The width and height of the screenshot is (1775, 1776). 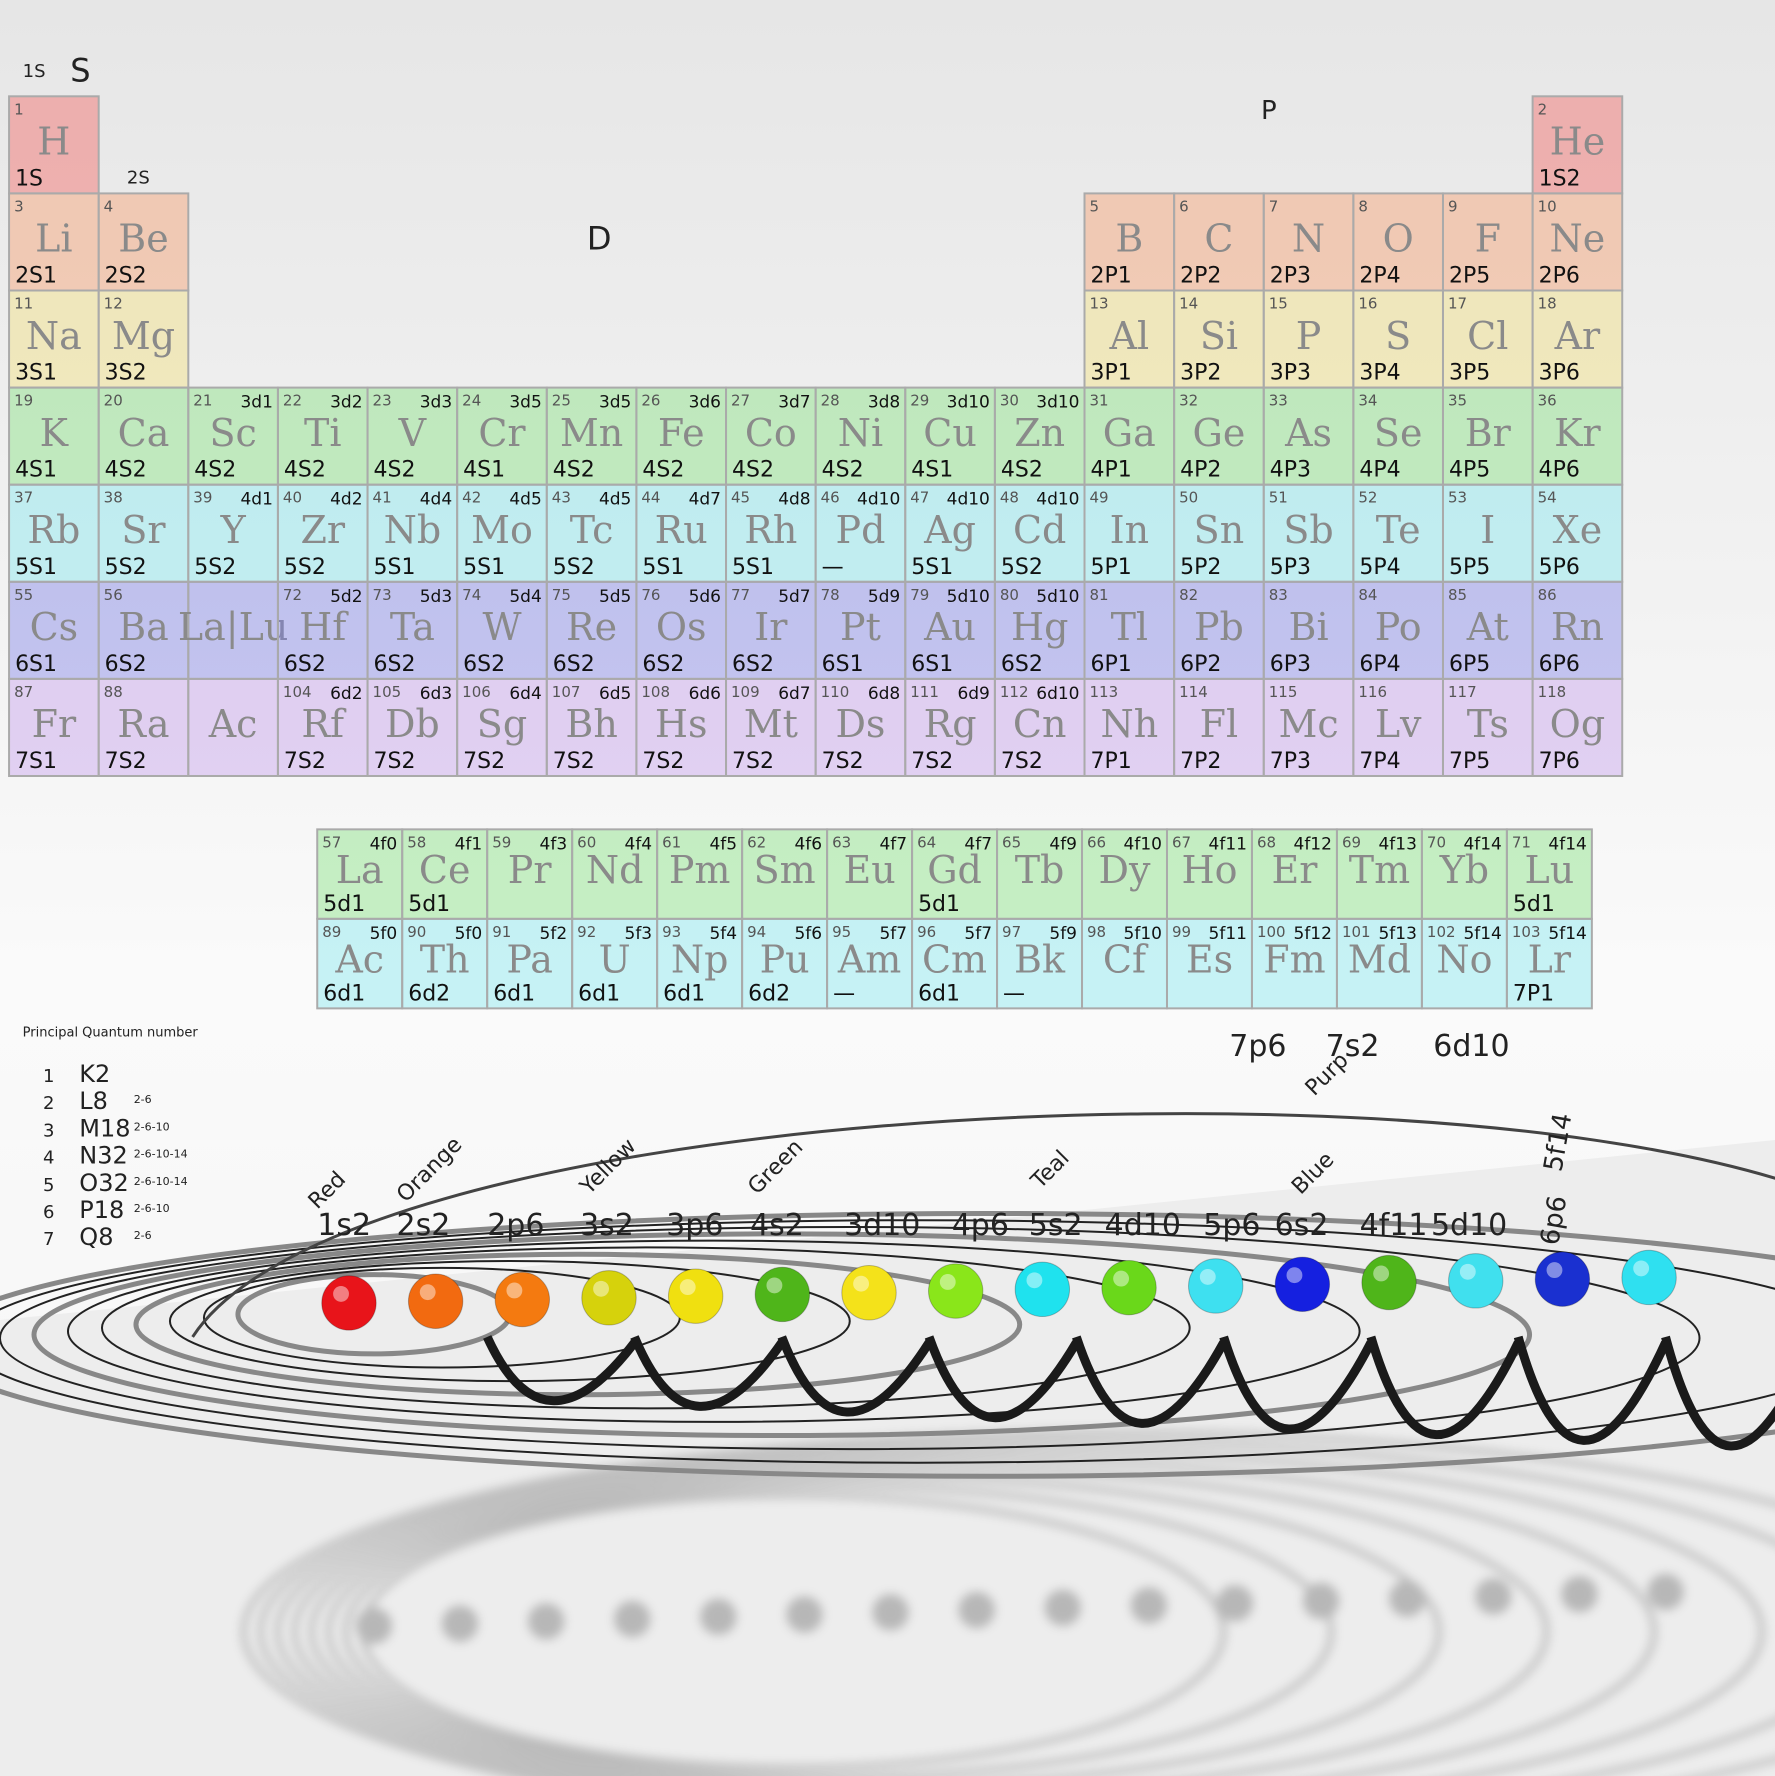 I want to click on orbit, so click(x=850, y=1338).